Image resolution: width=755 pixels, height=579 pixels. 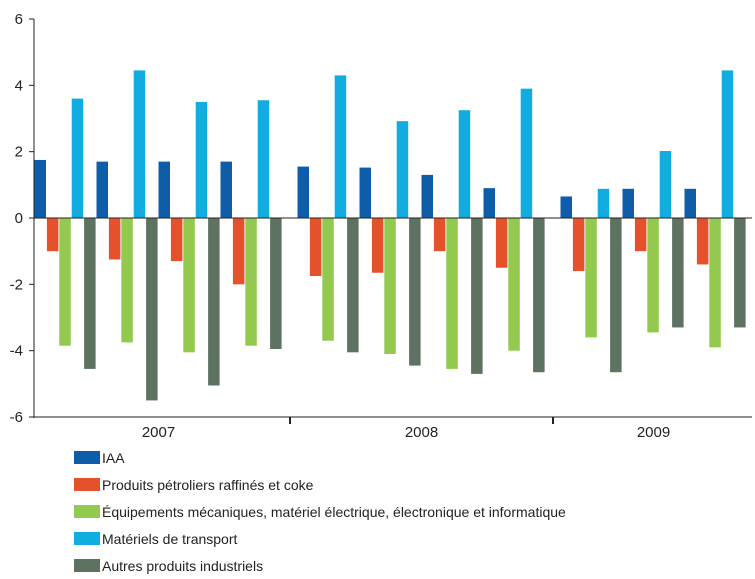 I want to click on x-axis-labels: 2007 2008 2009, so click(x=406, y=432).